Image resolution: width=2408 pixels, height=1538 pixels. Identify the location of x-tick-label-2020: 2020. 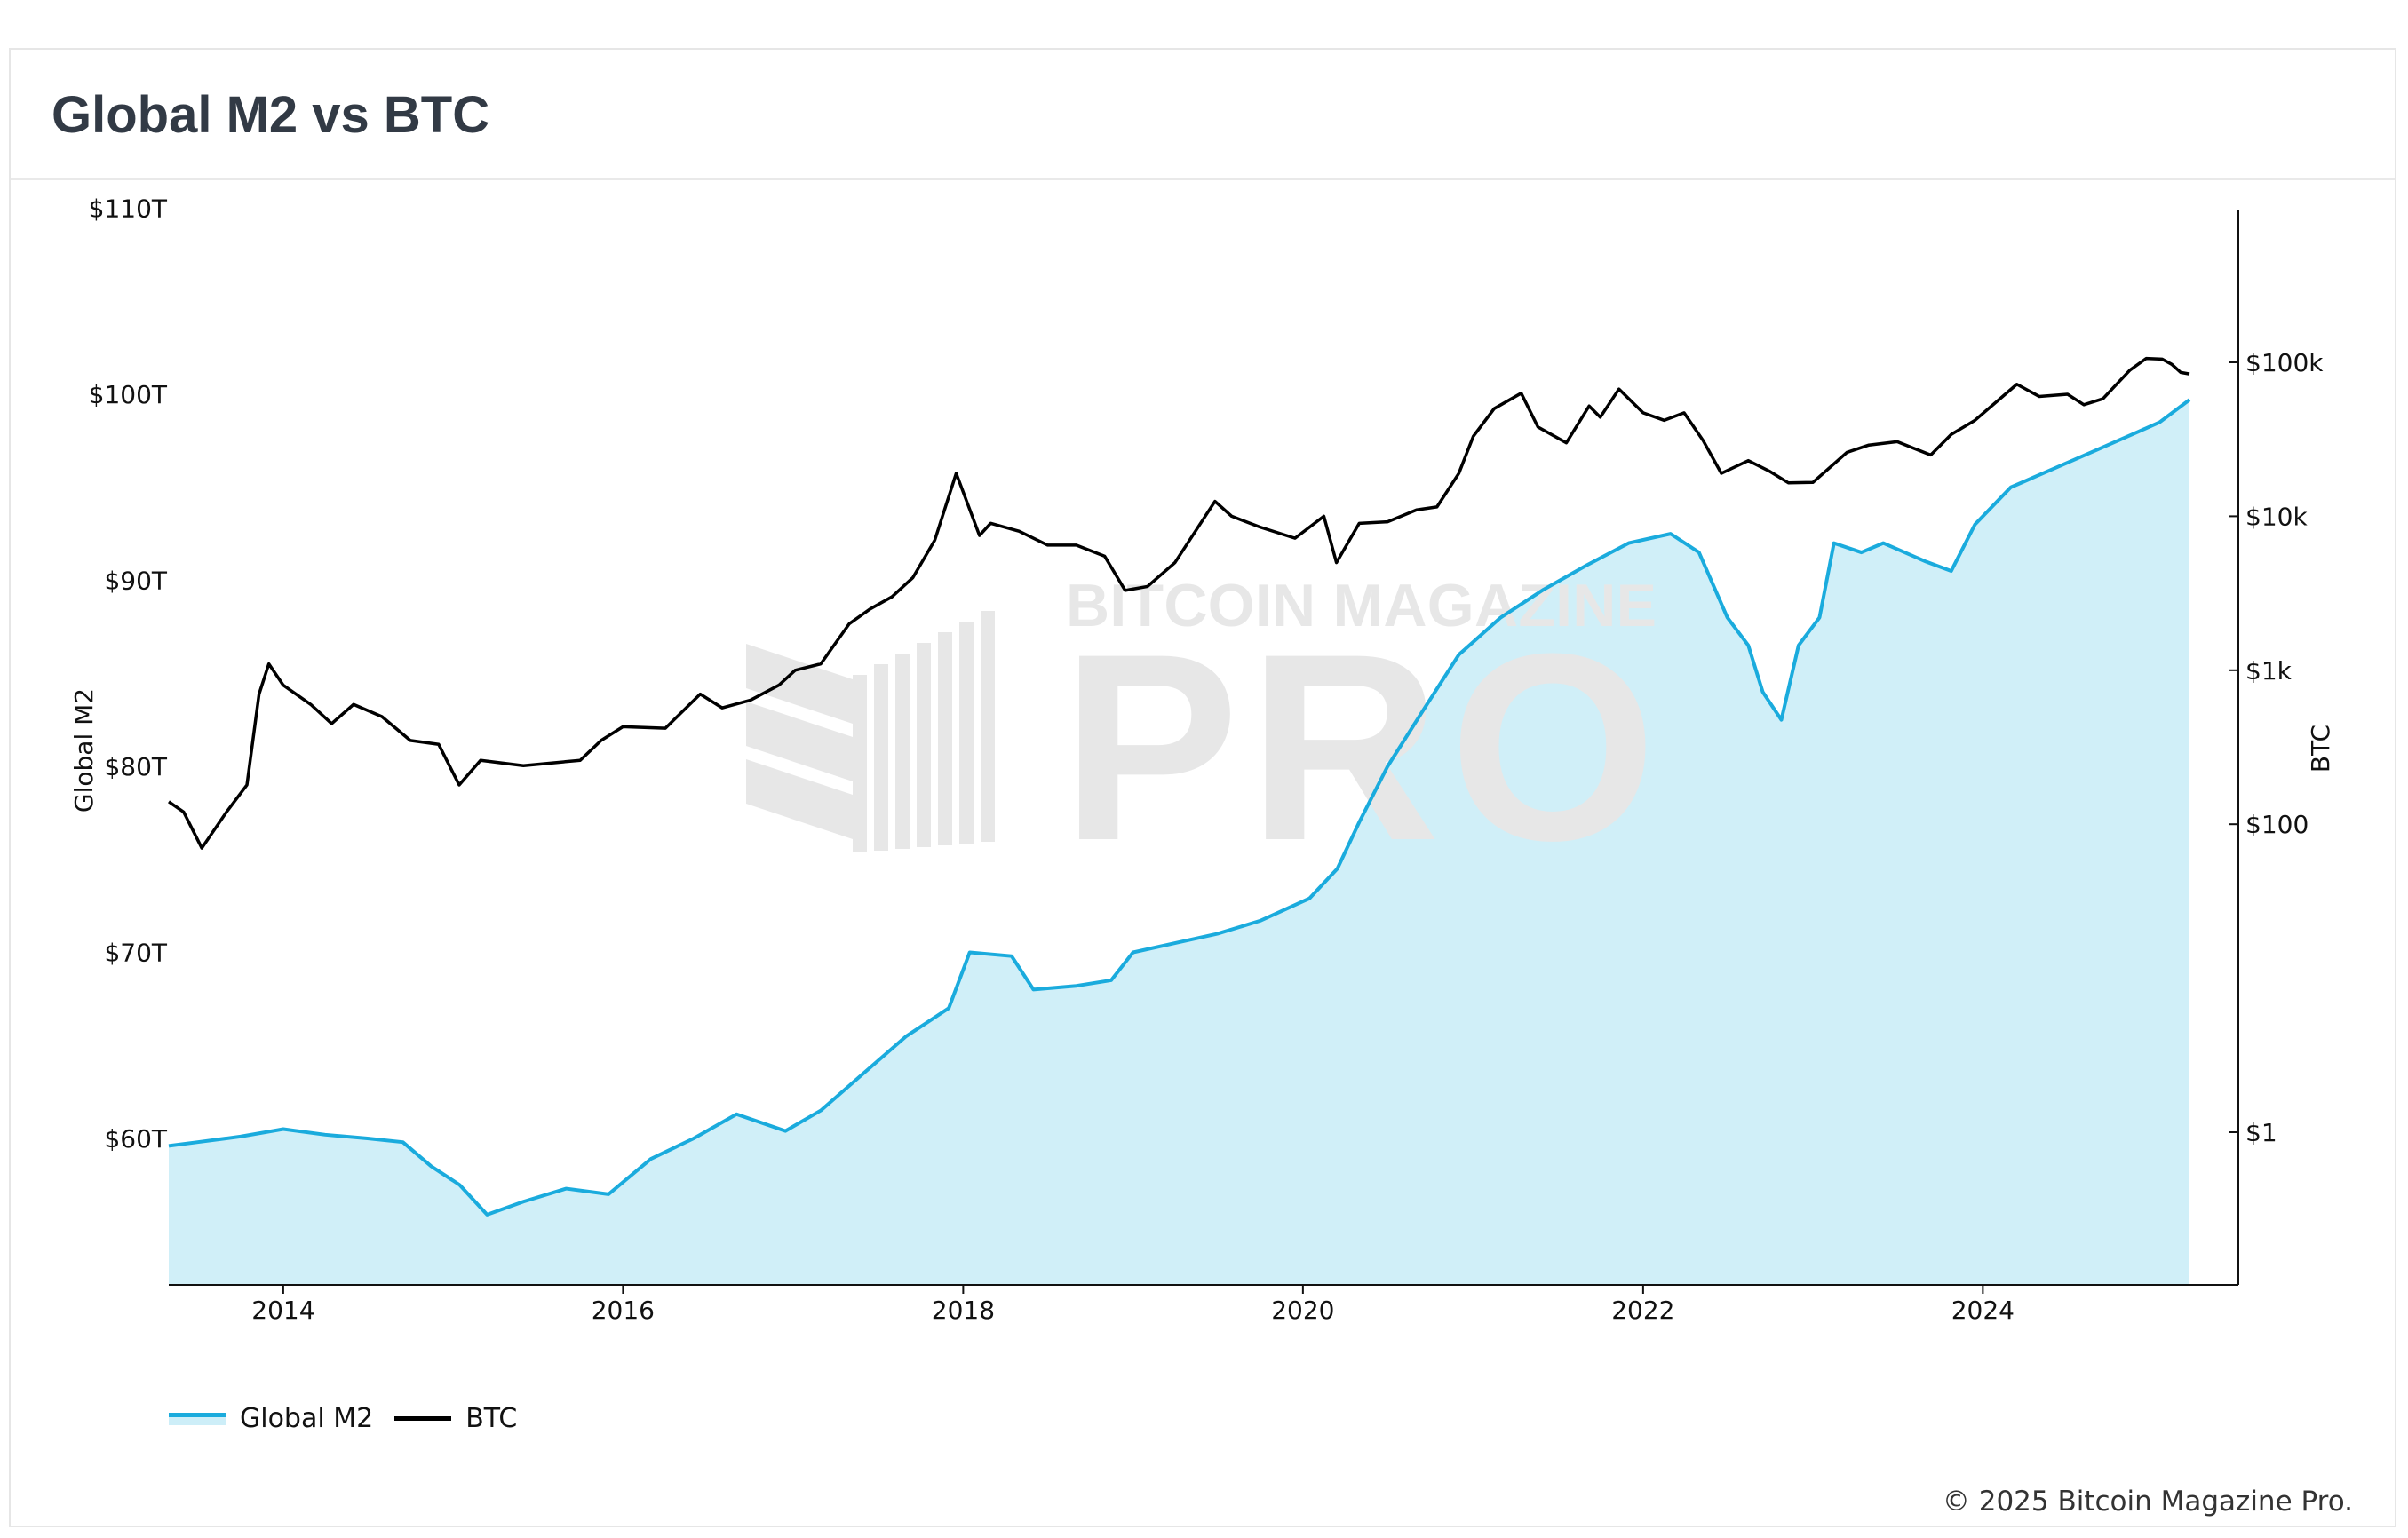
(1302, 1310).